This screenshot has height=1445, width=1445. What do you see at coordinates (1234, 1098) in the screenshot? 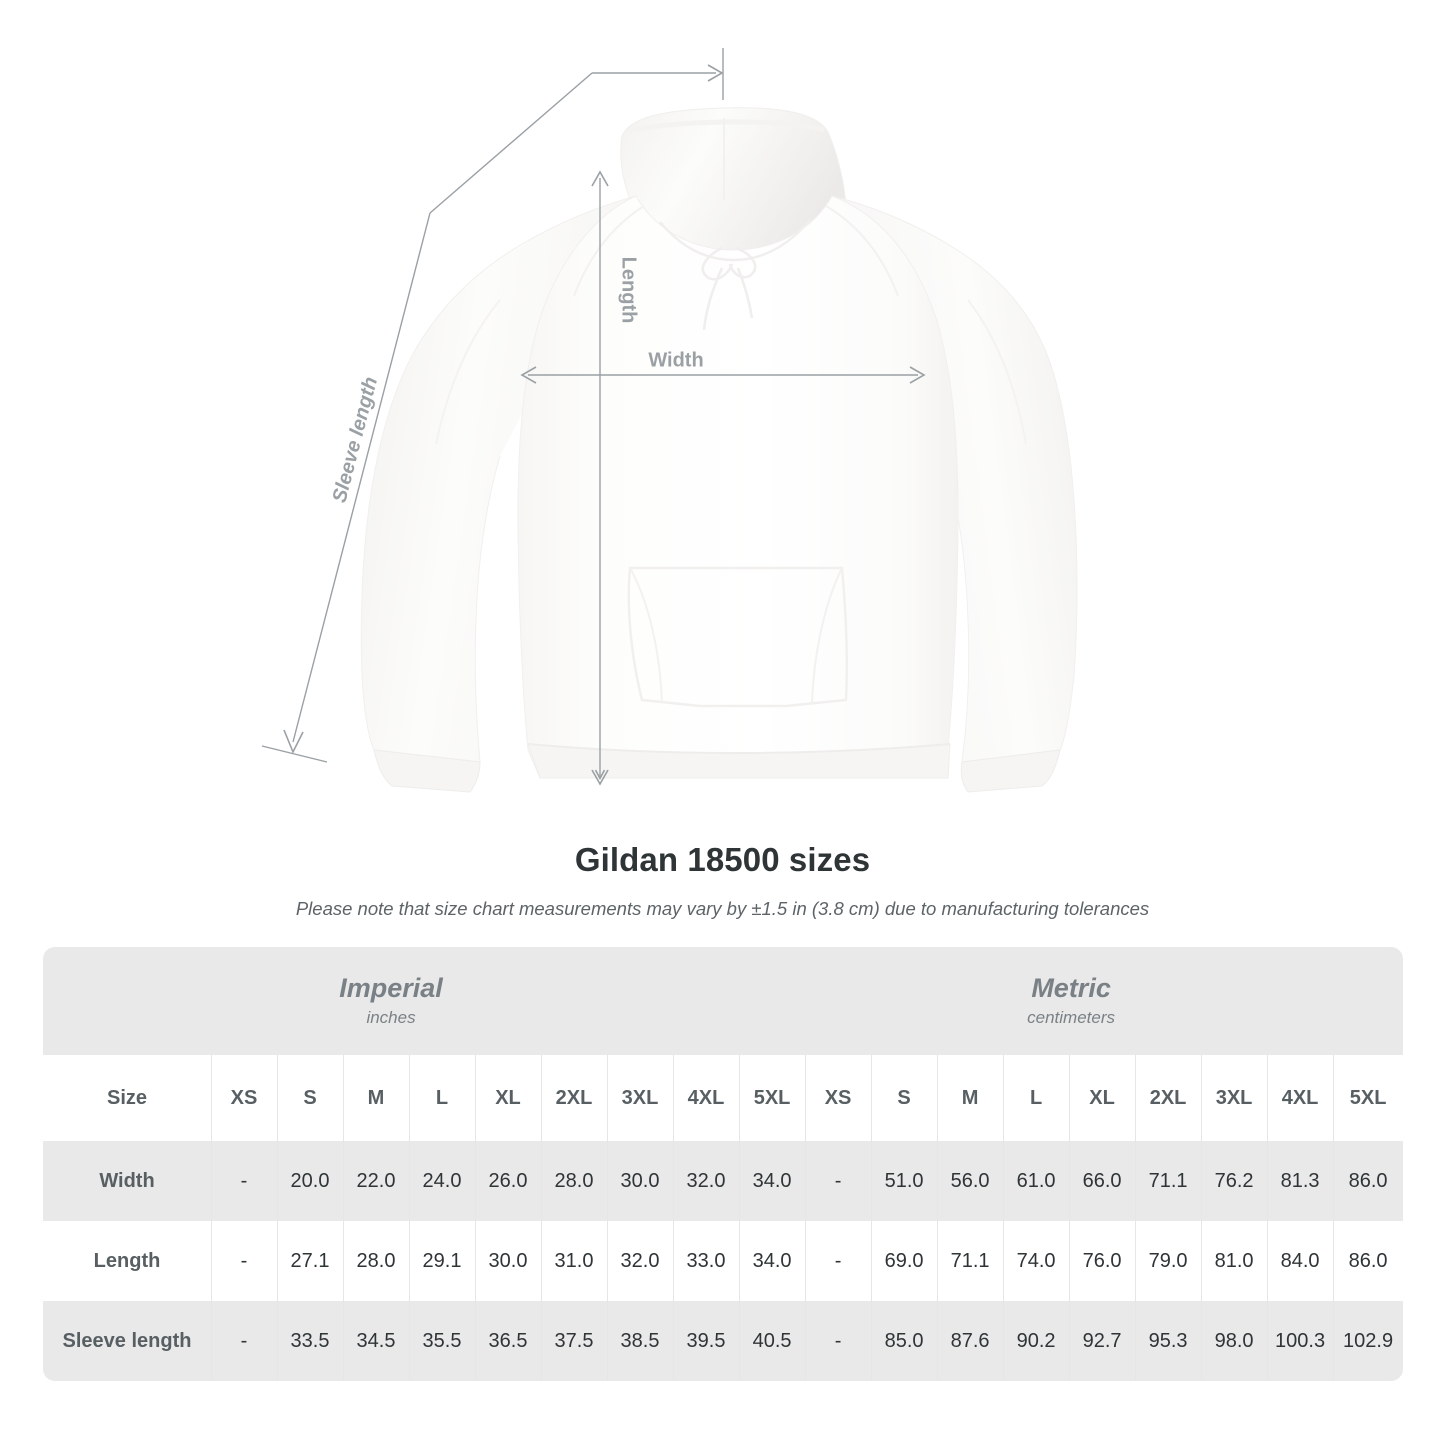
I see `col-header-metric-3xl: 3XL` at bounding box center [1234, 1098].